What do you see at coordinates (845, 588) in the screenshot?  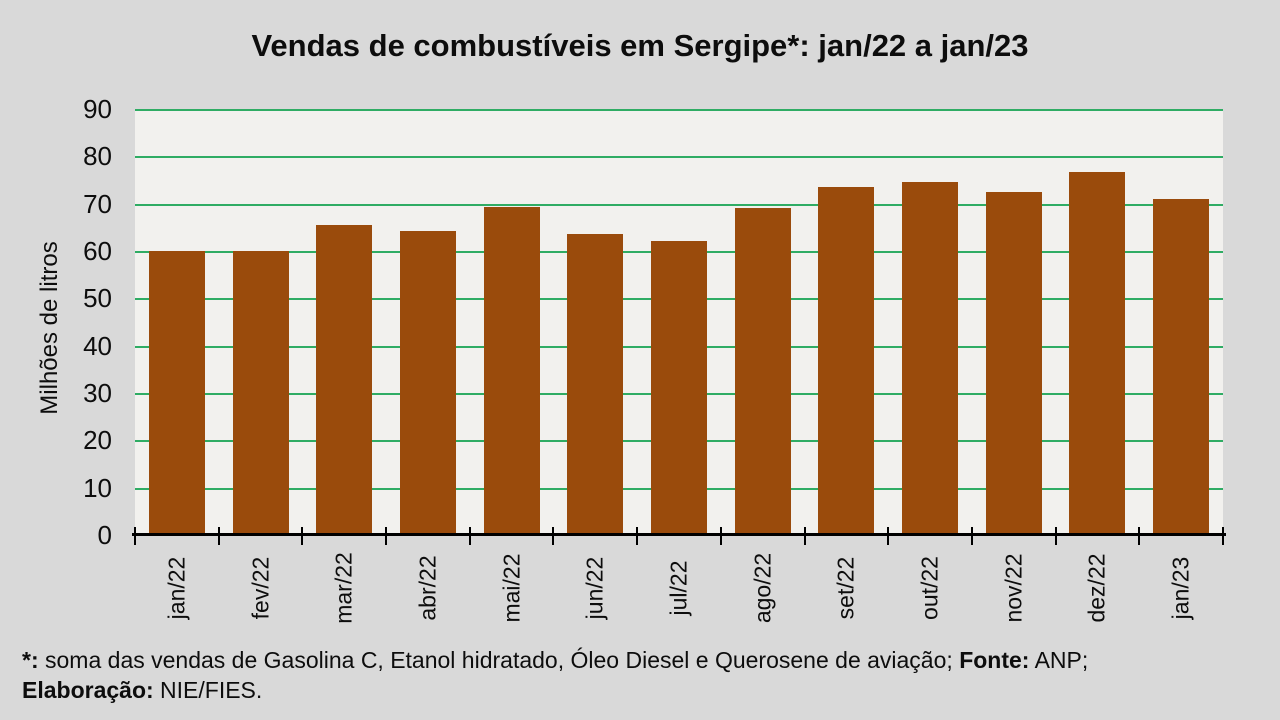 I see `x-tick-label-set/22: set/22` at bounding box center [845, 588].